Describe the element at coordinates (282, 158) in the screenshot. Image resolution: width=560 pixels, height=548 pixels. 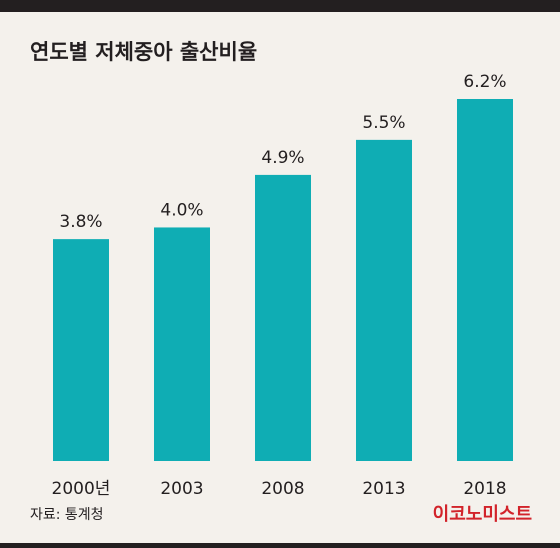
I see `data-label-2: 4.9%` at that location.